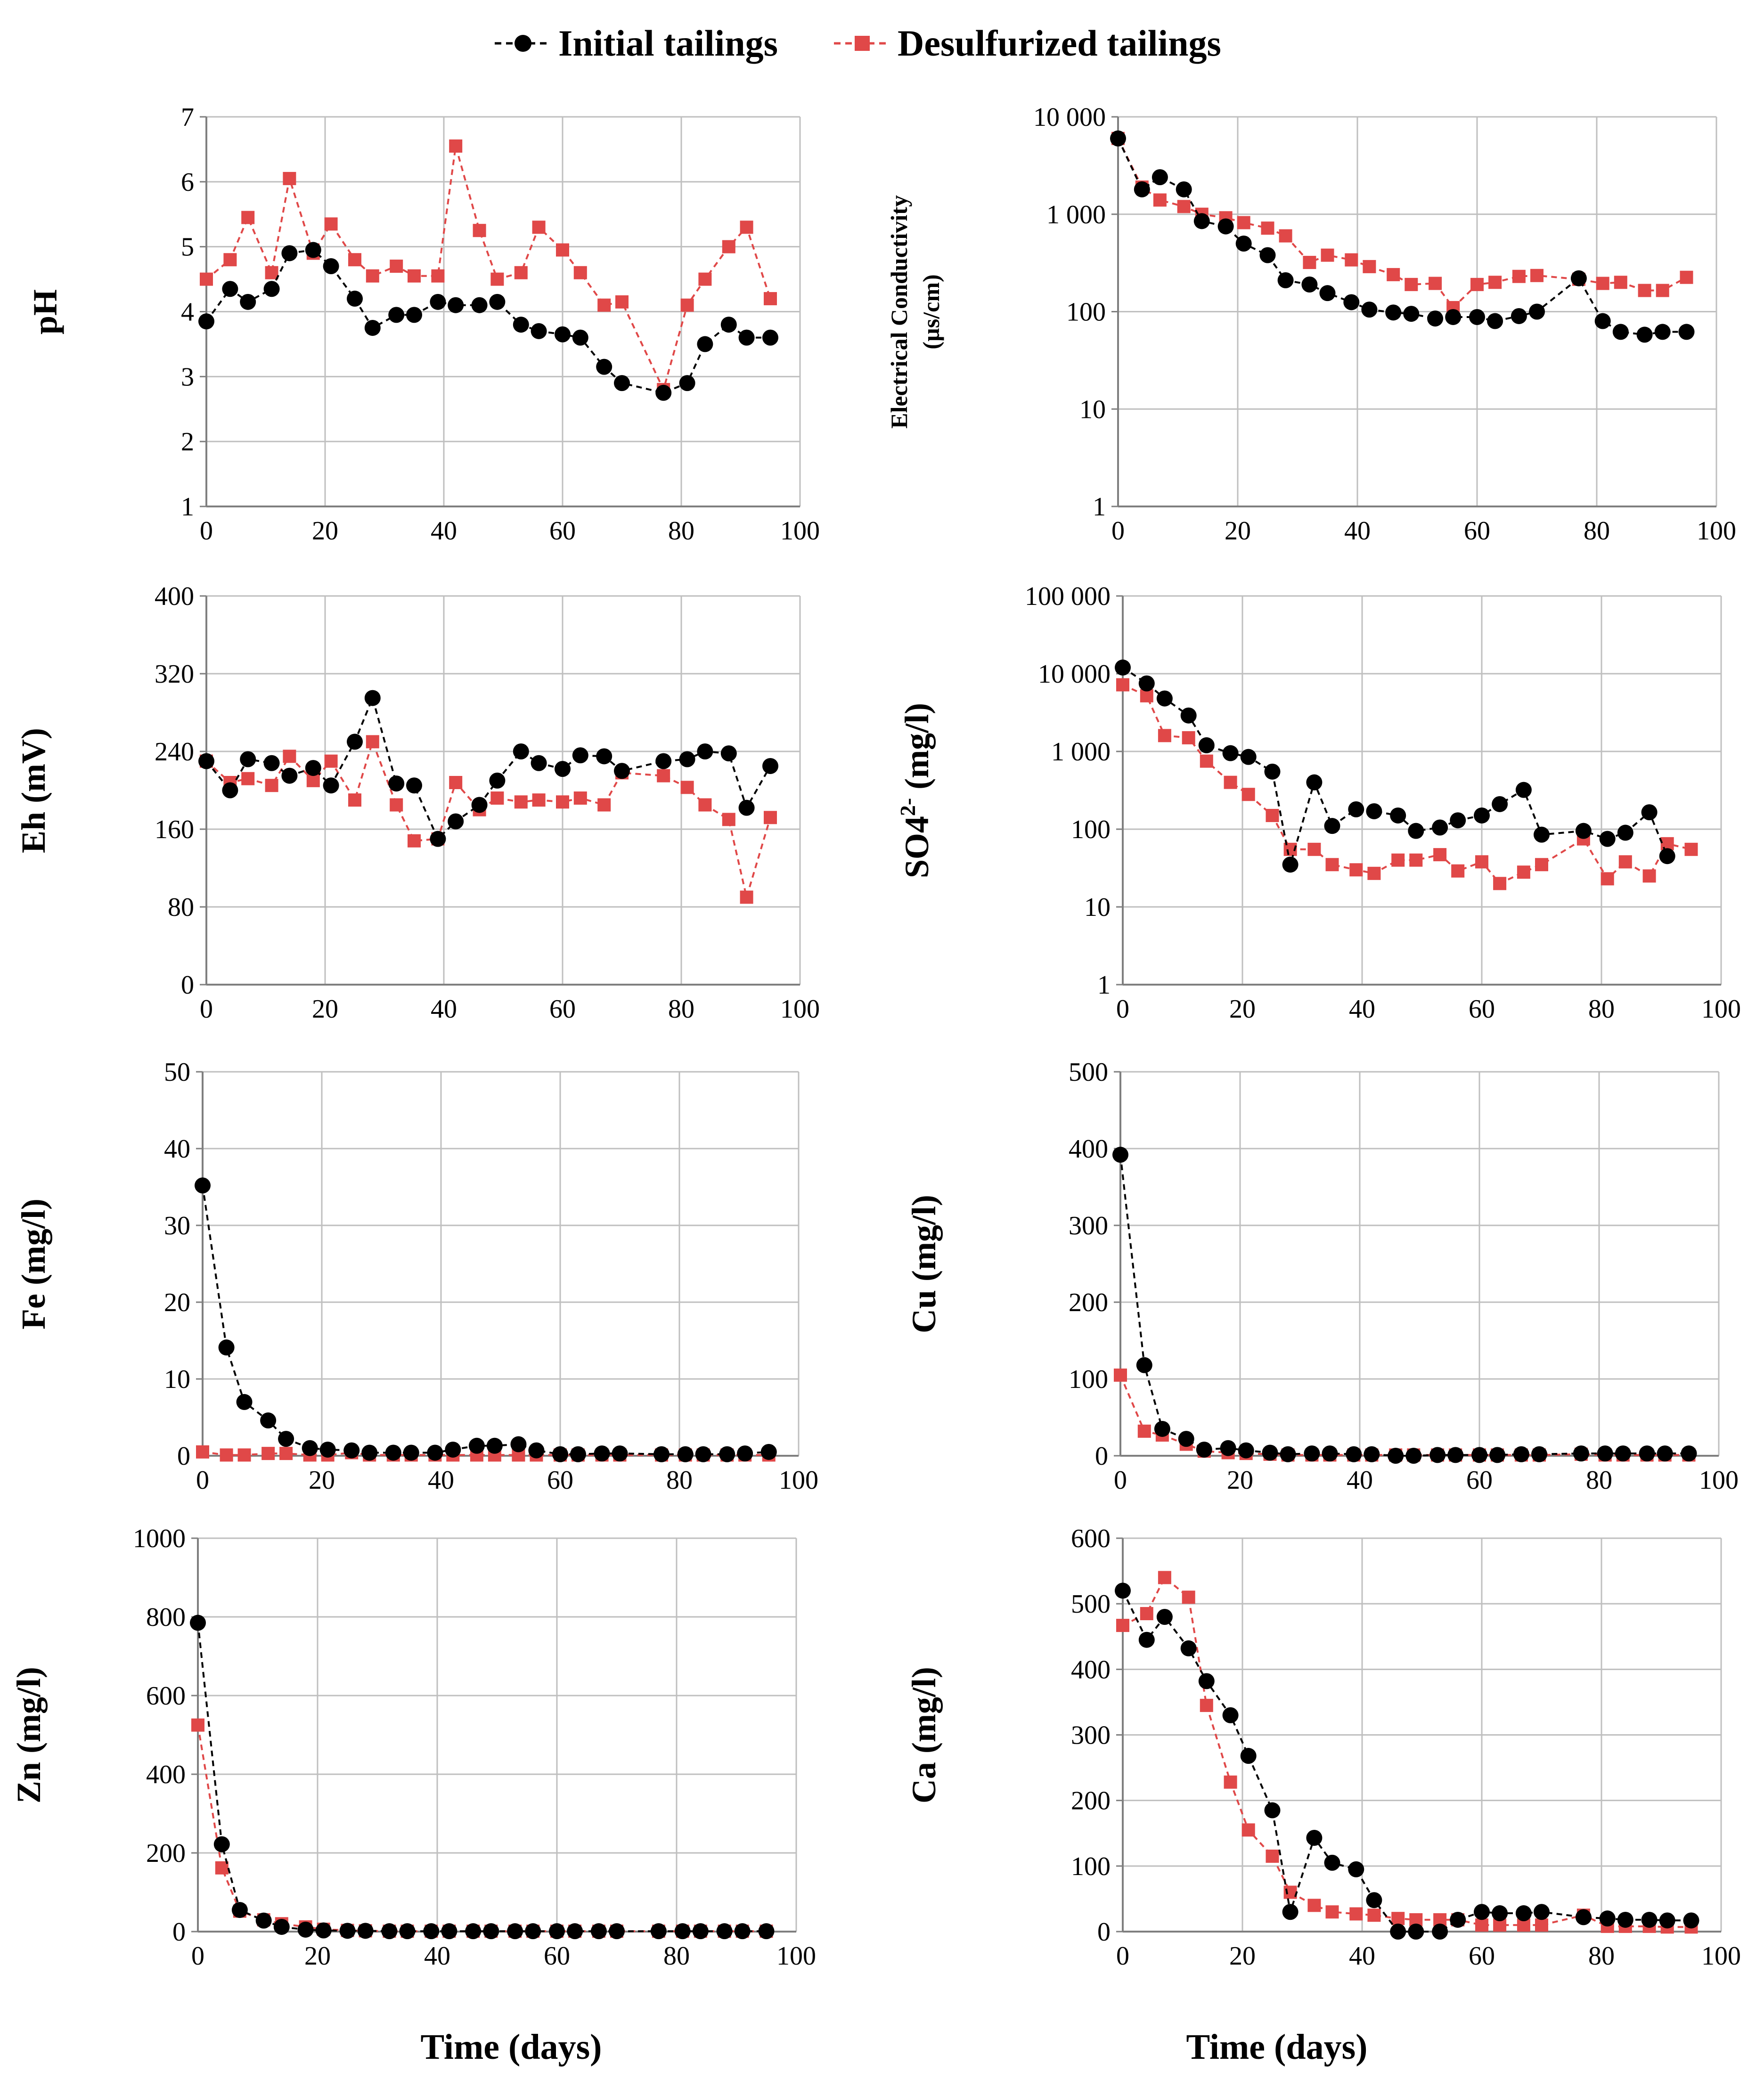 The image size is (1764, 2080). I want to click on series-line-desulfurized-ph, so click(488, 269).